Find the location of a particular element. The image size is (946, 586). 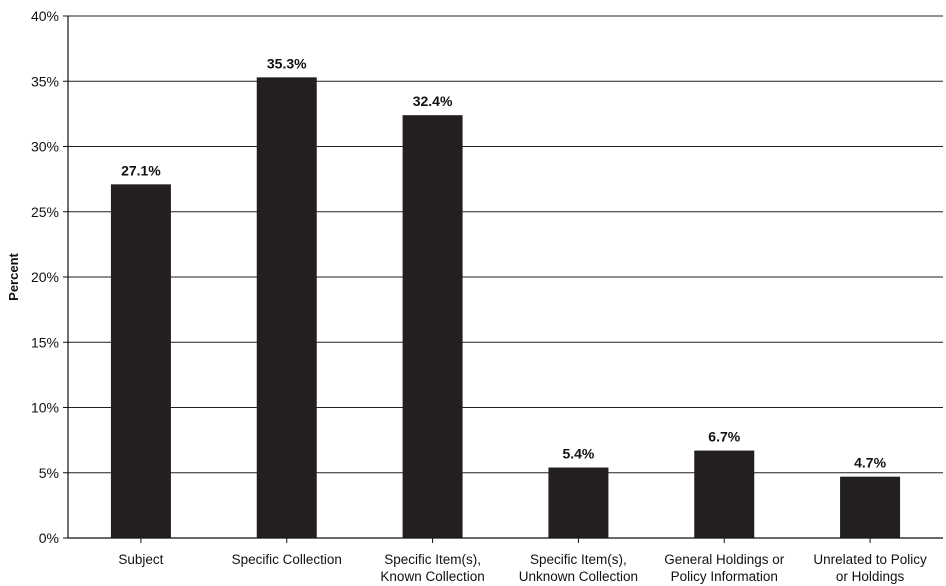

x-tick-label: Unrelated to Policy or Holdings is located at coordinates (870, 568).